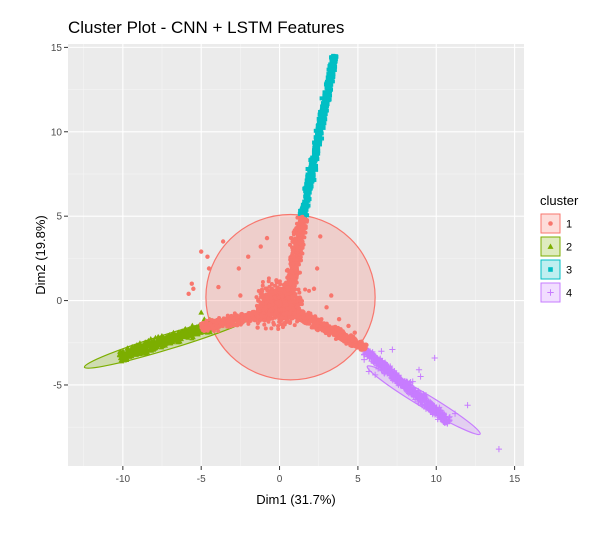  What do you see at coordinates (559, 248) in the screenshot?
I see `legend: cluster 1 2 3 4` at bounding box center [559, 248].